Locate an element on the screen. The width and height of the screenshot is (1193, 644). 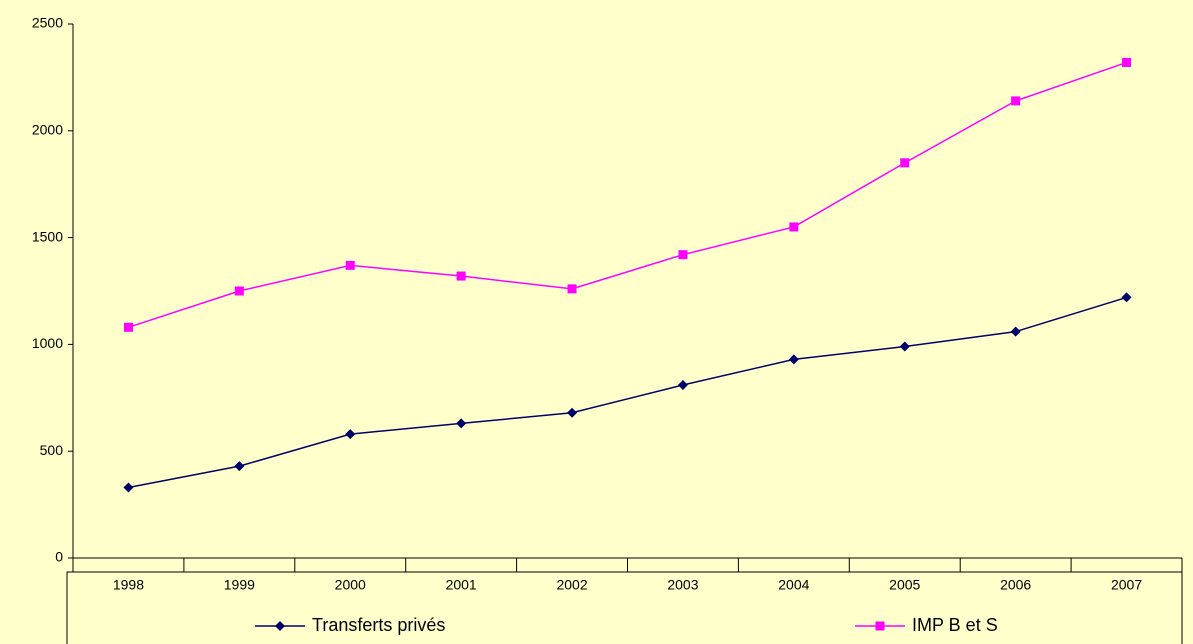
y-tick-label: 500 is located at coordinates (52, 450).